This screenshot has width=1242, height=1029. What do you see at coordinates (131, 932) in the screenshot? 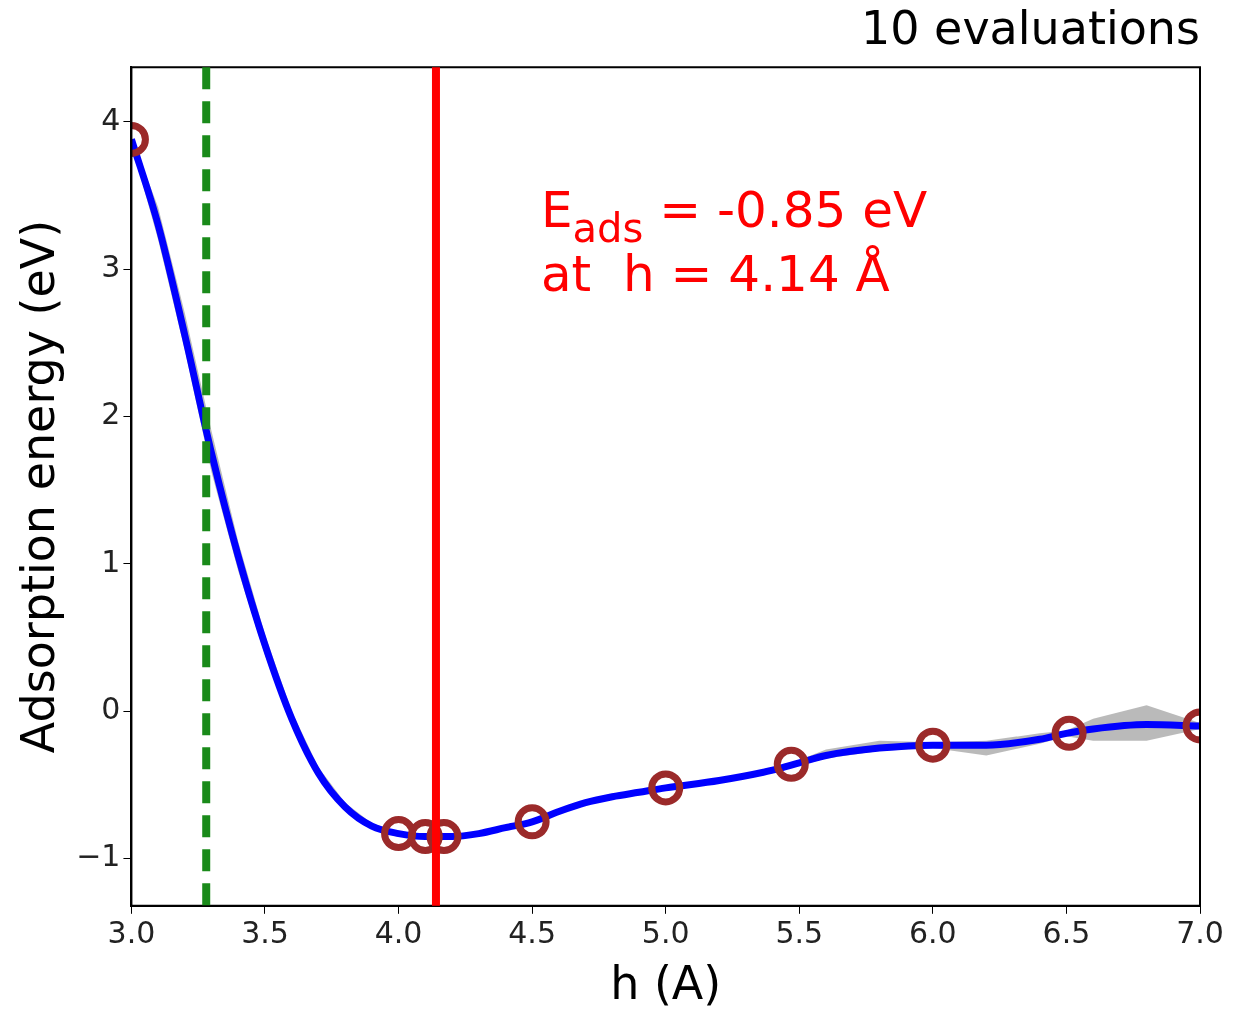
I see `x-tick-label: 3.0` at bounding box center [131, 932].